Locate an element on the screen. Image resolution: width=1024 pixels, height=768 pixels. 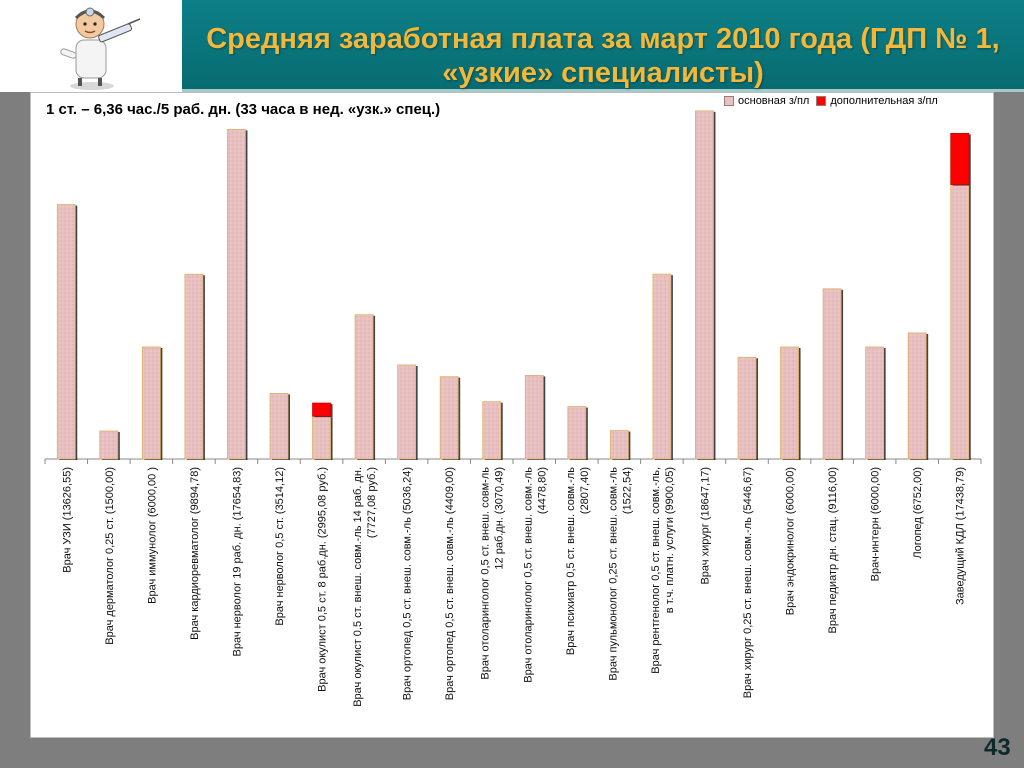
x-tick-label-line: Логопед (6752,00) is located at coordinates (918, 513).